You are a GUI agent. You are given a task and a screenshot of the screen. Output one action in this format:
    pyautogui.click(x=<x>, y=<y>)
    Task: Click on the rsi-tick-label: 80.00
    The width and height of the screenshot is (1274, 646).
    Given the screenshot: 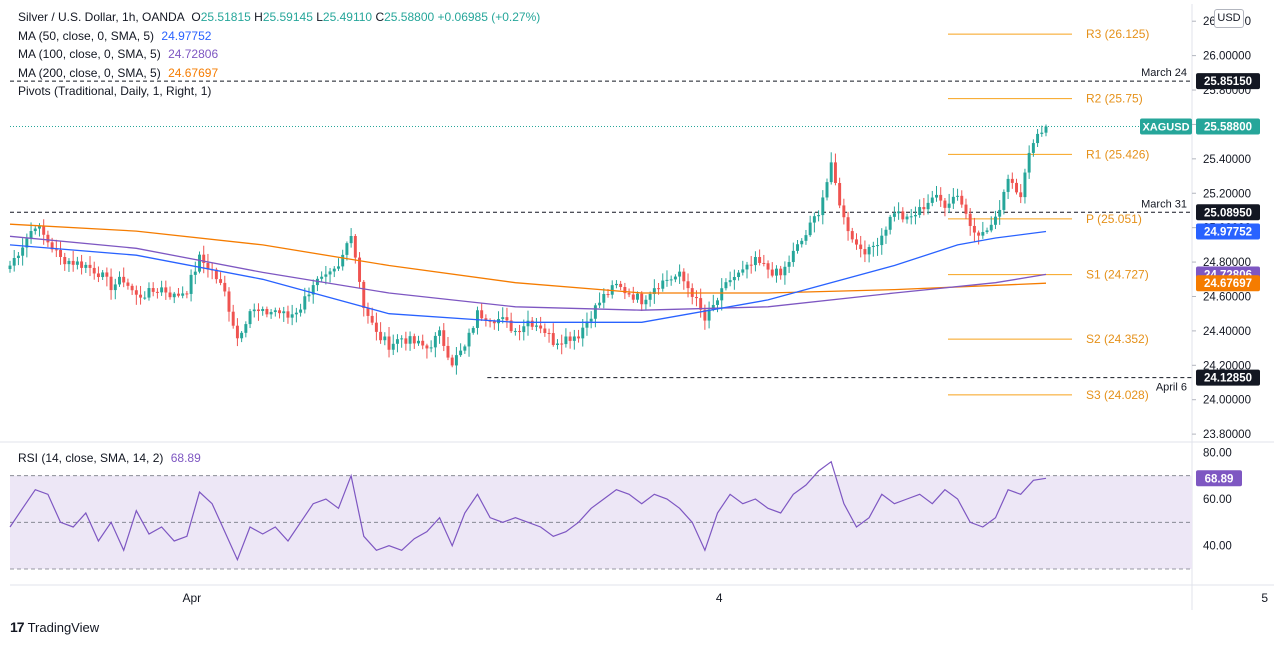 What is the action you would take?
    pyautogui.click(x=1217, y=453)
    